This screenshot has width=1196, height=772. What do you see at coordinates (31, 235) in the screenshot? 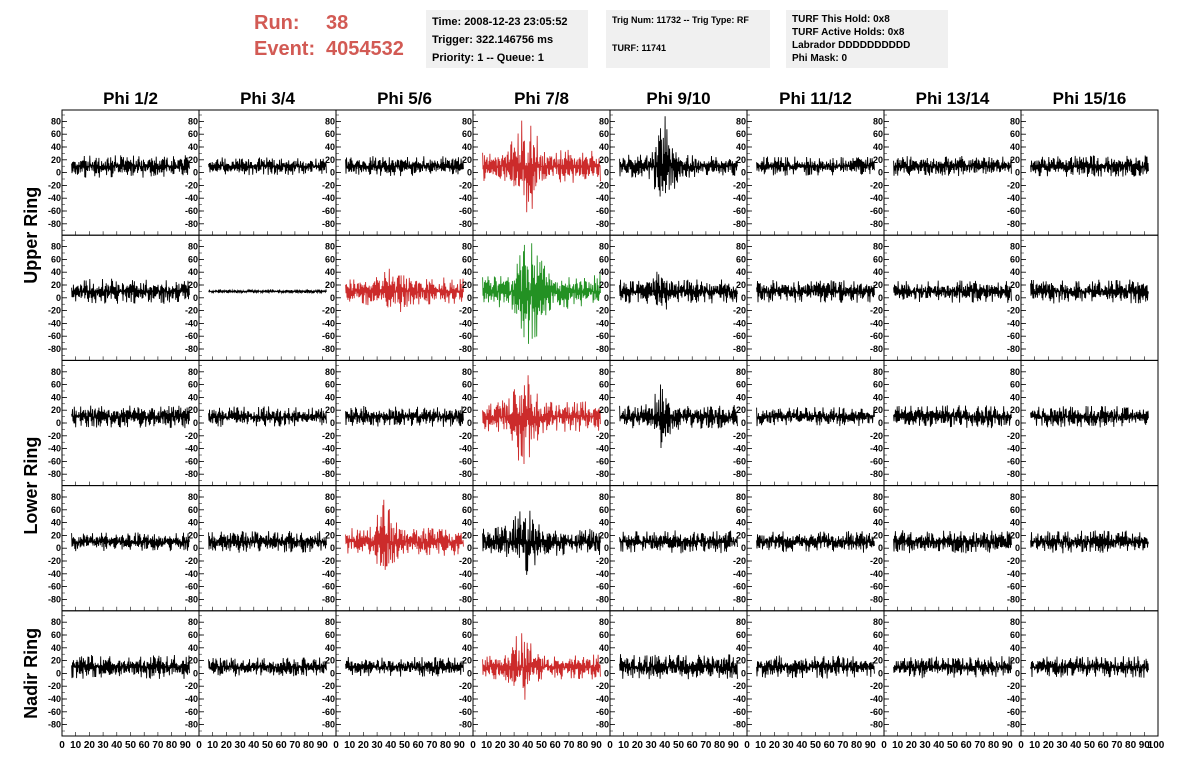
I see `ring-label: Upper Ring` at bounding box center [31, 235].